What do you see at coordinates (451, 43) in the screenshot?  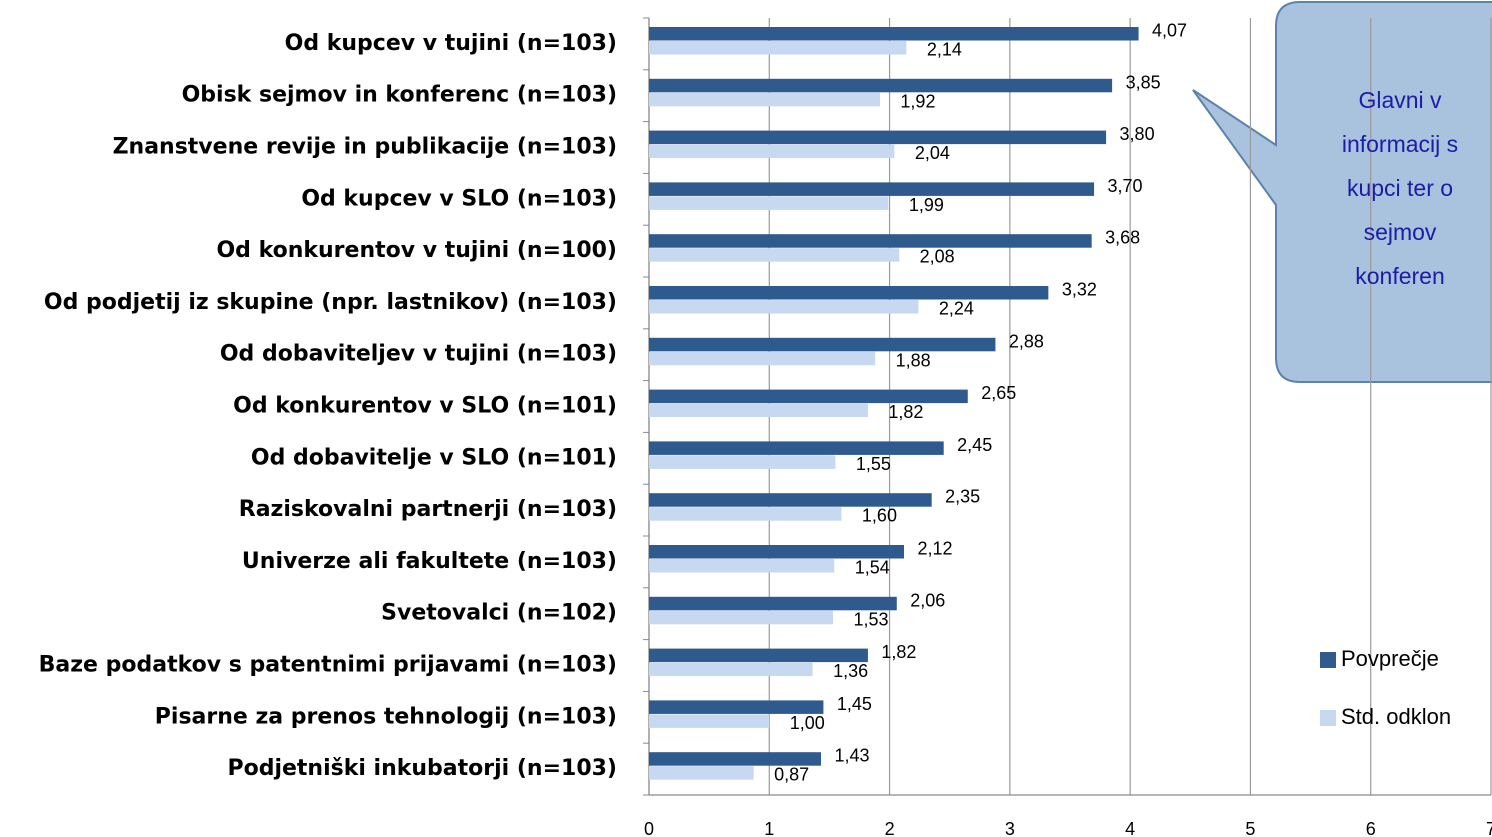 I see `category-label: Od kupcev v tujini (n=103)` at bounding box center [451, 43].